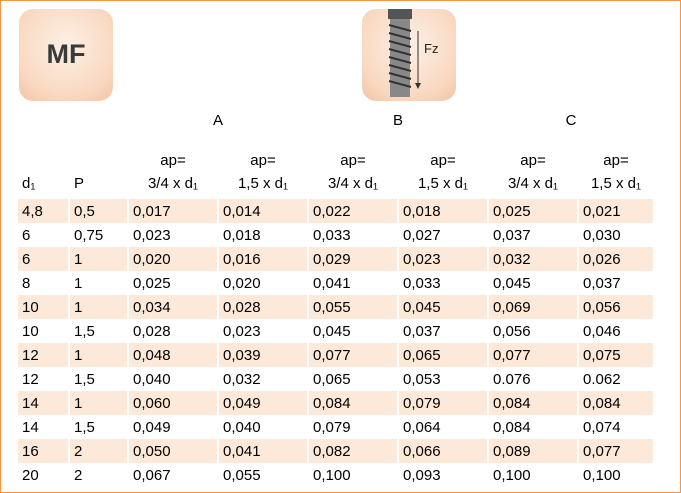  I want to click on cell: 0,089, so click(533, 451).